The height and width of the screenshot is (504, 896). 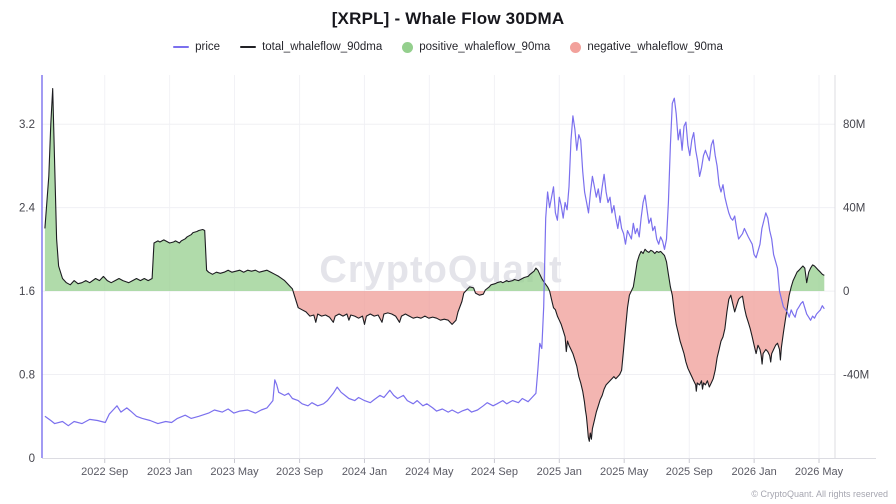 I want to click on price-line-swatch-icon, so click(x=181, y=47).